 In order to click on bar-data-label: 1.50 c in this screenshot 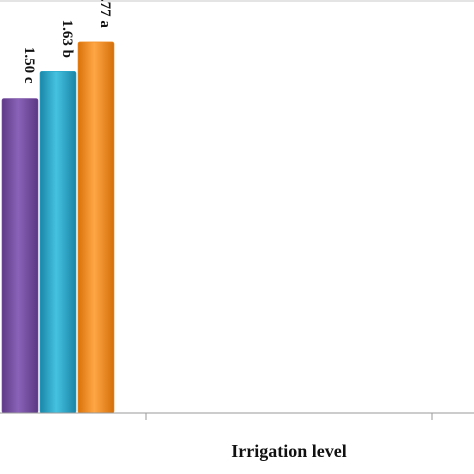, I will do `click(29, 65)`.